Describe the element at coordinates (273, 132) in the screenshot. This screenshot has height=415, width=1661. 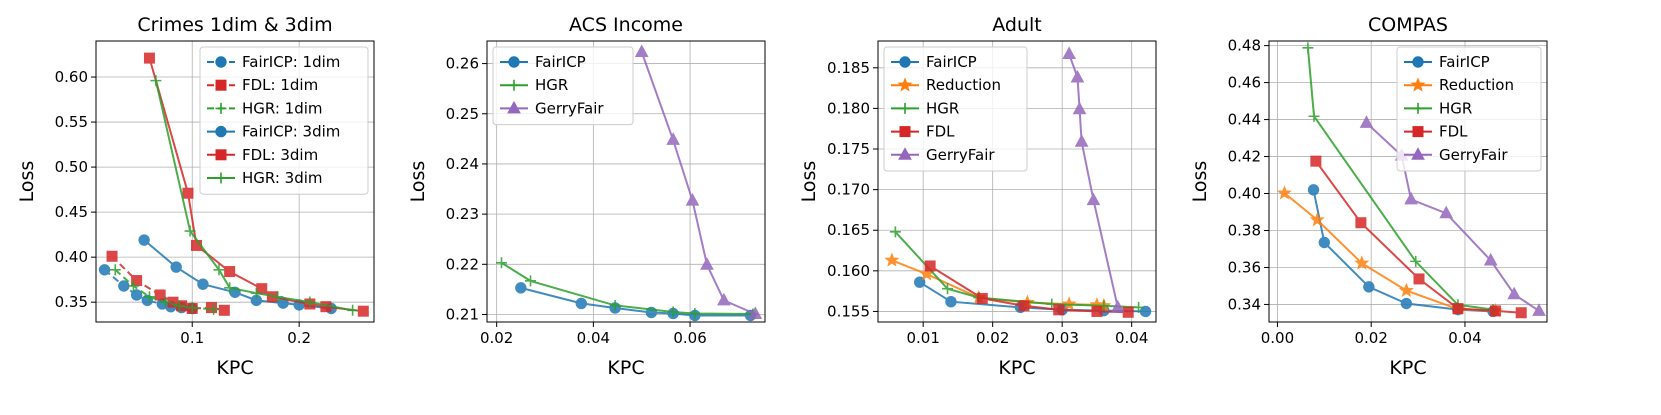
I see `legend-item: FairICP: 3dim` at that location.